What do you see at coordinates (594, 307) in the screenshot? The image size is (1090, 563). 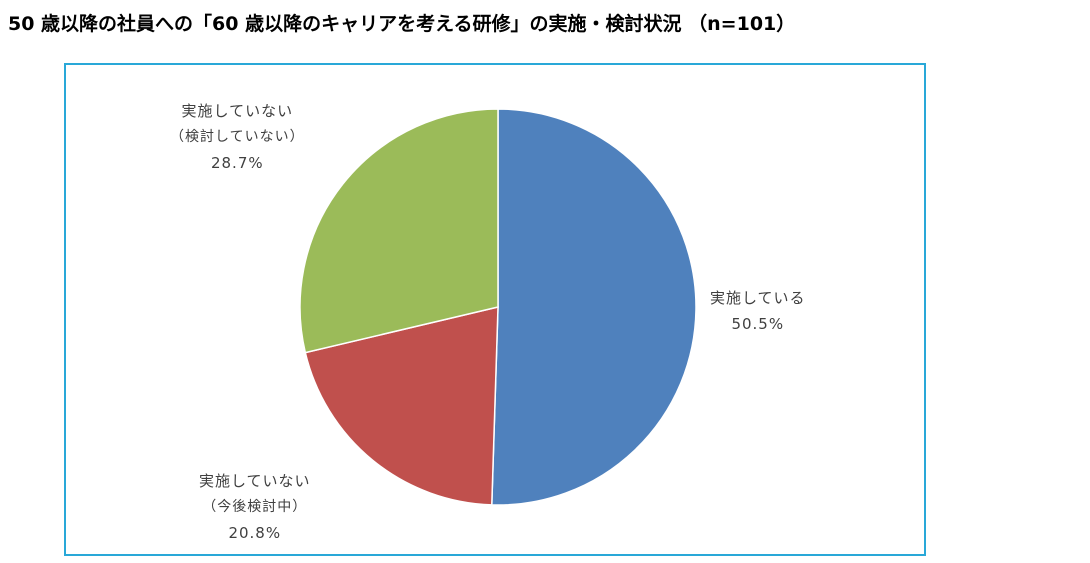 I see `pie-slice-implementing` at bounding box center [594, 307].